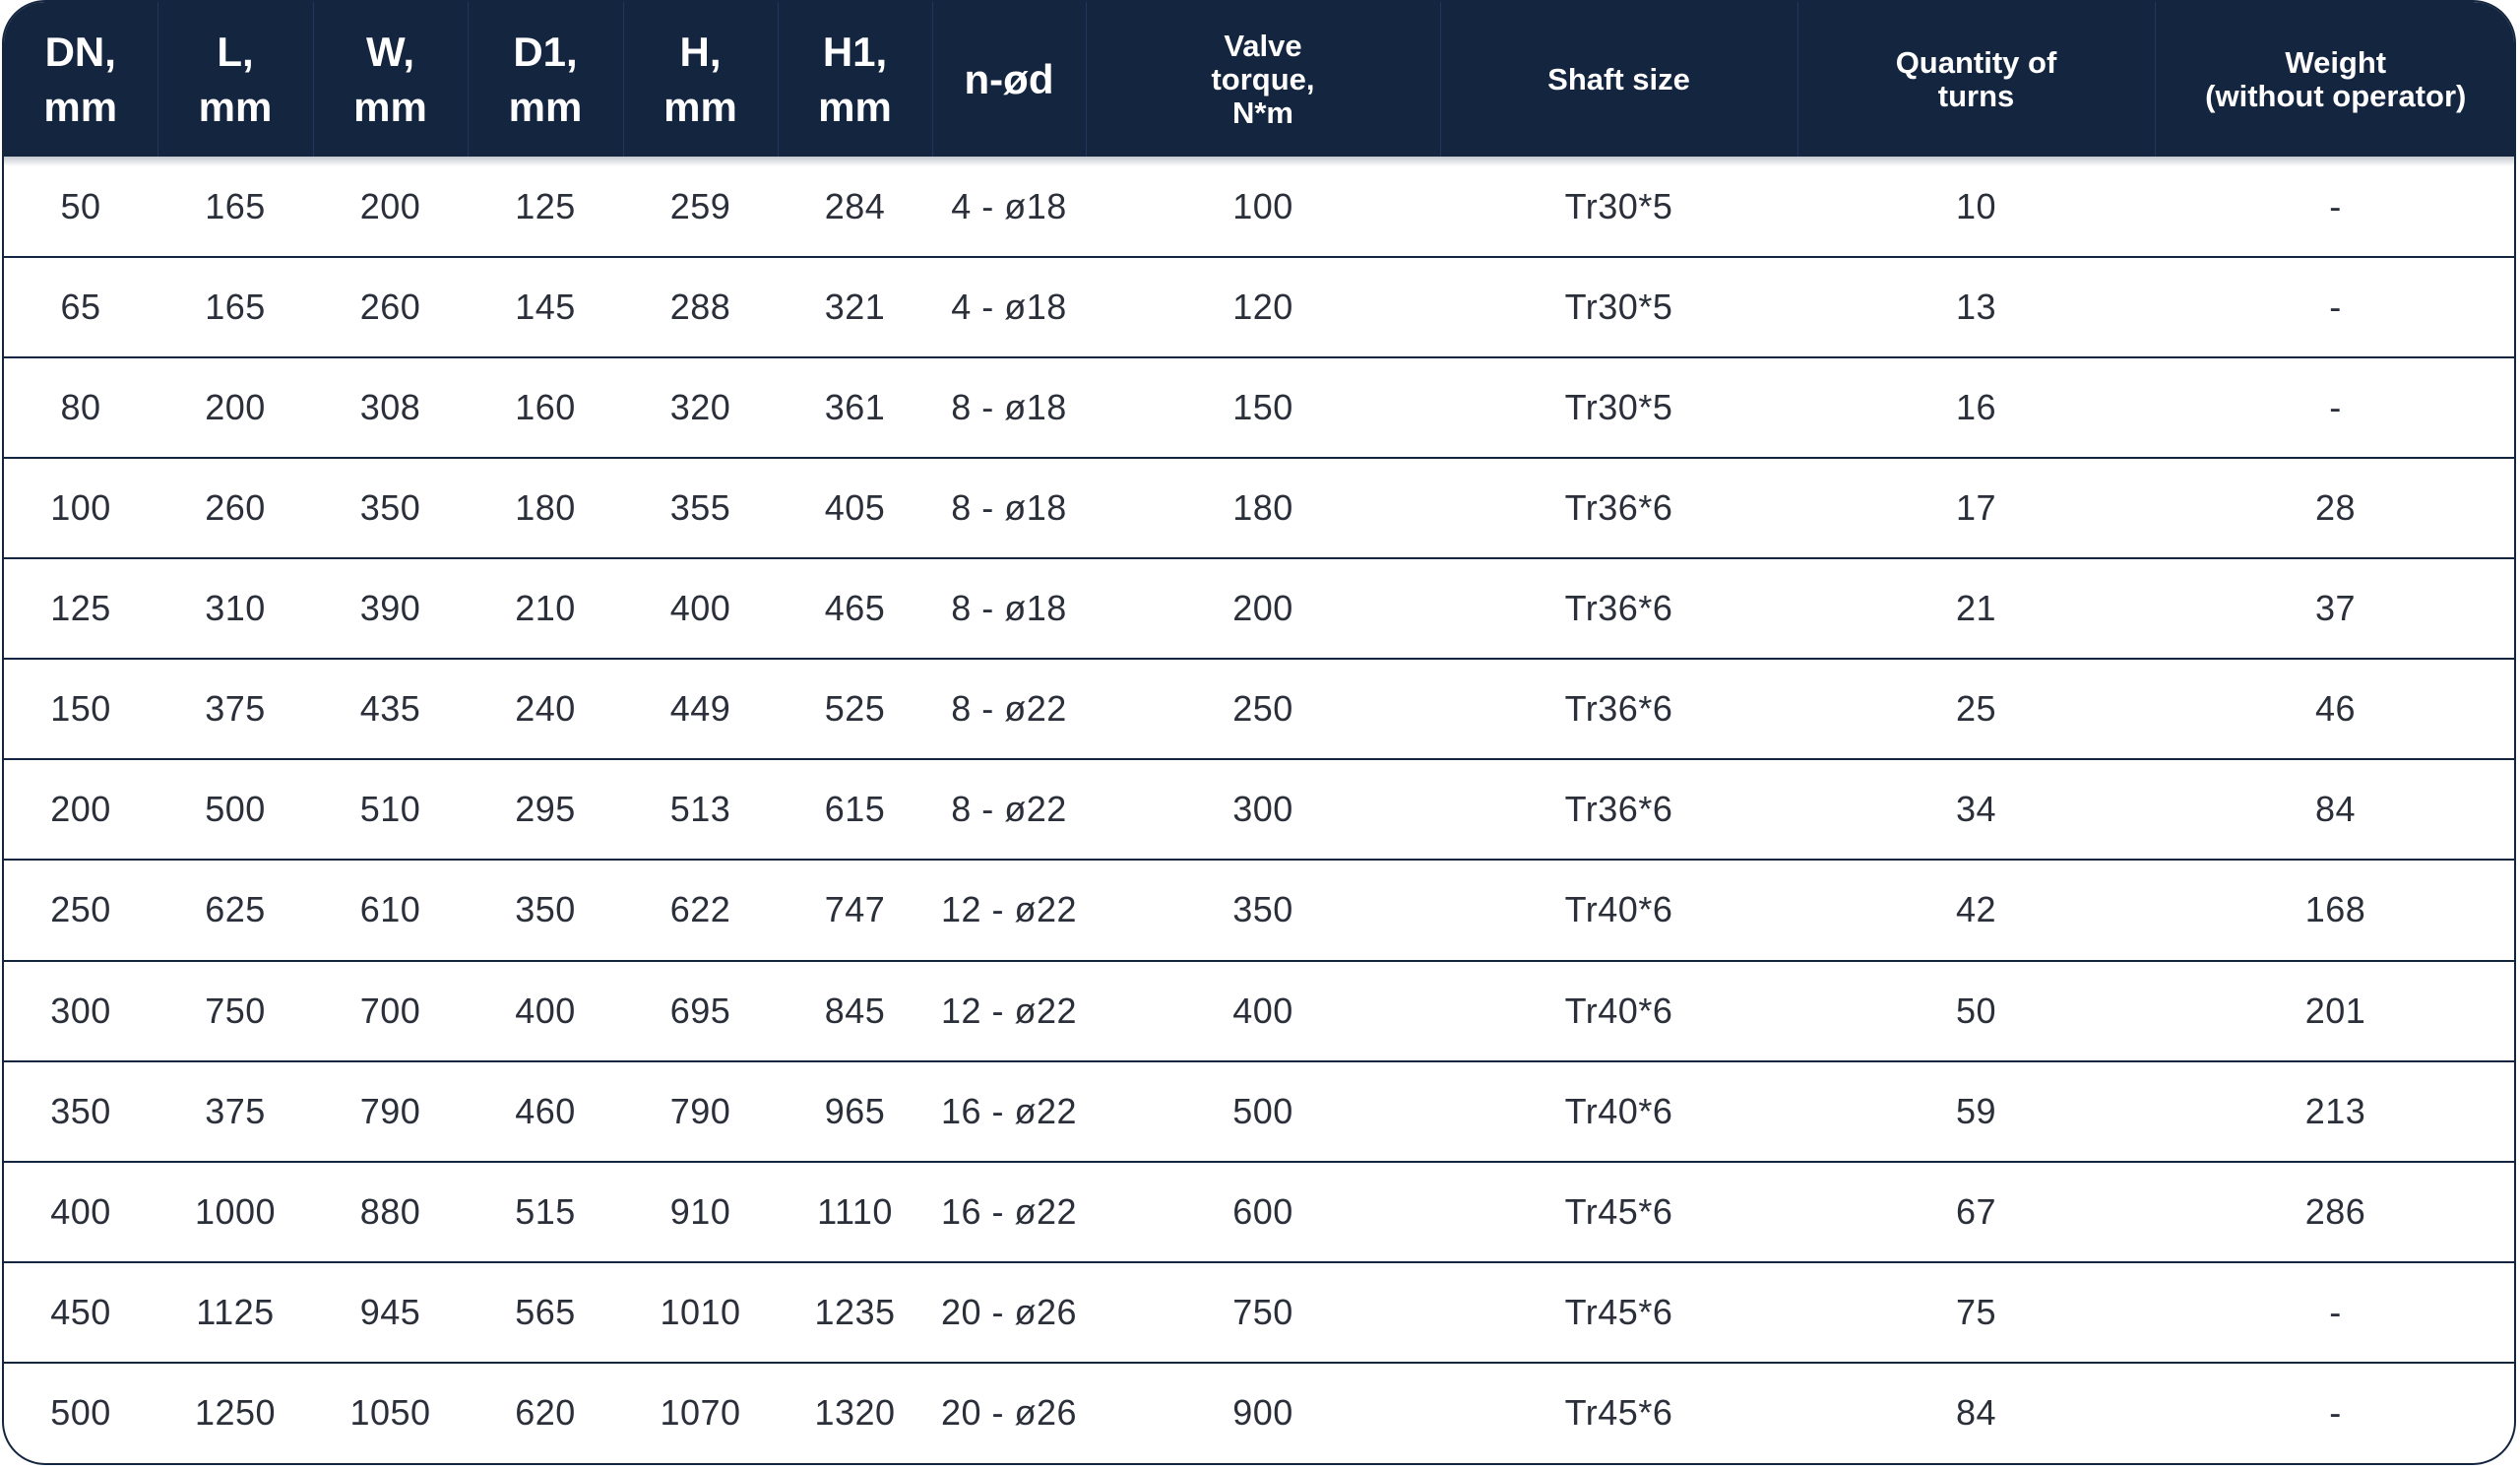 Image resolution: width=2520 pixels, height=1470 pixels. I want to click on cell-h: 790, so click(700, 1110).